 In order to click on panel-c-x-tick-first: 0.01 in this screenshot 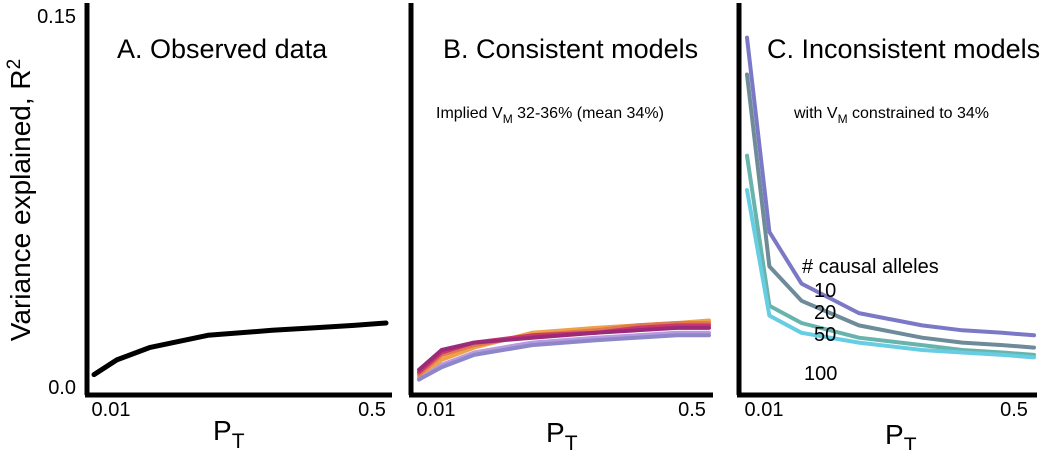, I will do `click(764, 410)`.